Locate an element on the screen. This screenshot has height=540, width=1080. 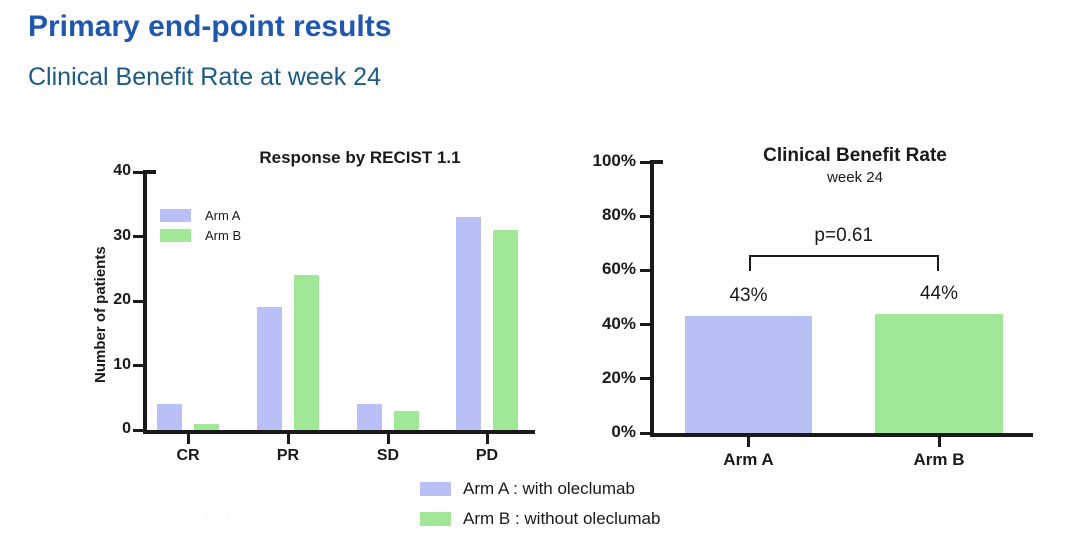
bar-sd-arm-b is located at coordinates (406, 420).